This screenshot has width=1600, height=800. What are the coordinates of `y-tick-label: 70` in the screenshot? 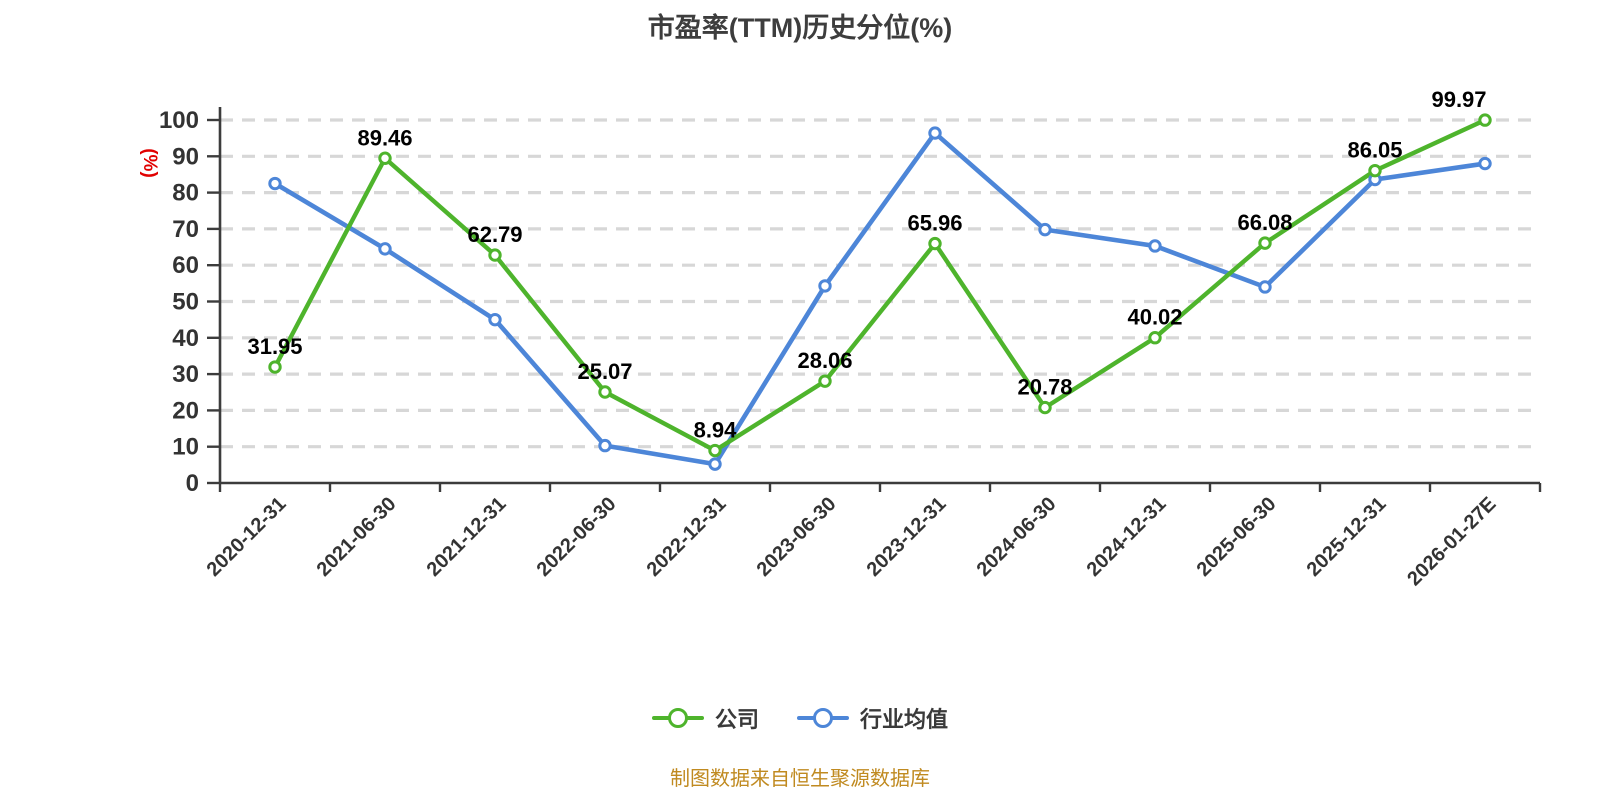 It's located at (185, 229).